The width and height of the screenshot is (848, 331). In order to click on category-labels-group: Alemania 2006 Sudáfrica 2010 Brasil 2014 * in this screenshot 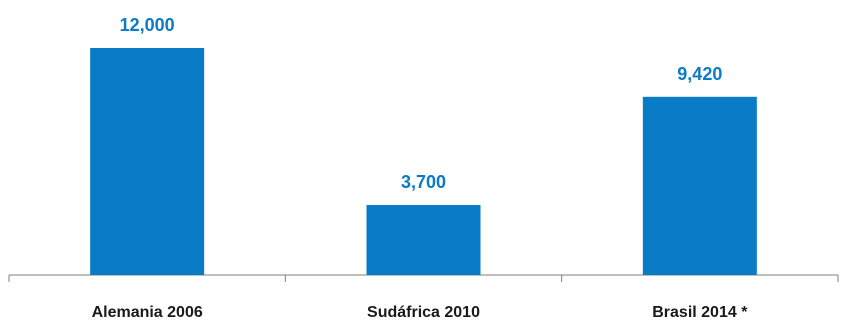, I will do `click(420, 312)`.